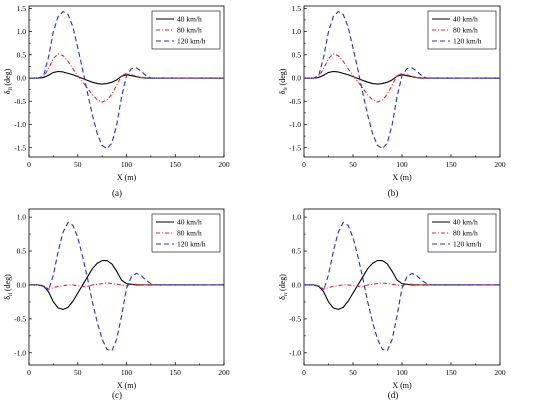 The height and width of the screenshot is (410, 550). I want to click on y-axis-label: δfl (deg), so click(8, 81).